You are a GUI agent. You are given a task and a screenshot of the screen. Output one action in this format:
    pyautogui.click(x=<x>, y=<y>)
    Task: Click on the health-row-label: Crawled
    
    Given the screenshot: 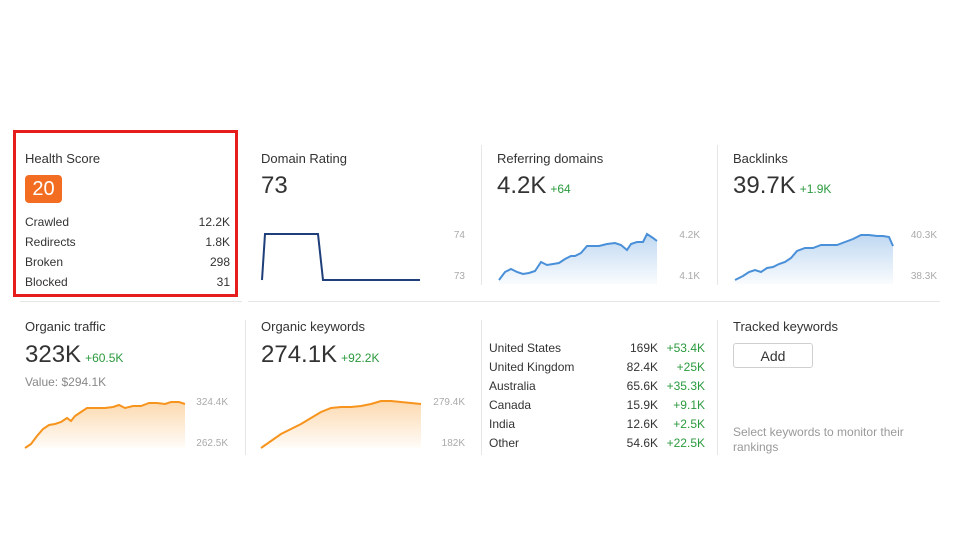 What is the action you would take?
    pyautogui.click(x=47, y=222)
    